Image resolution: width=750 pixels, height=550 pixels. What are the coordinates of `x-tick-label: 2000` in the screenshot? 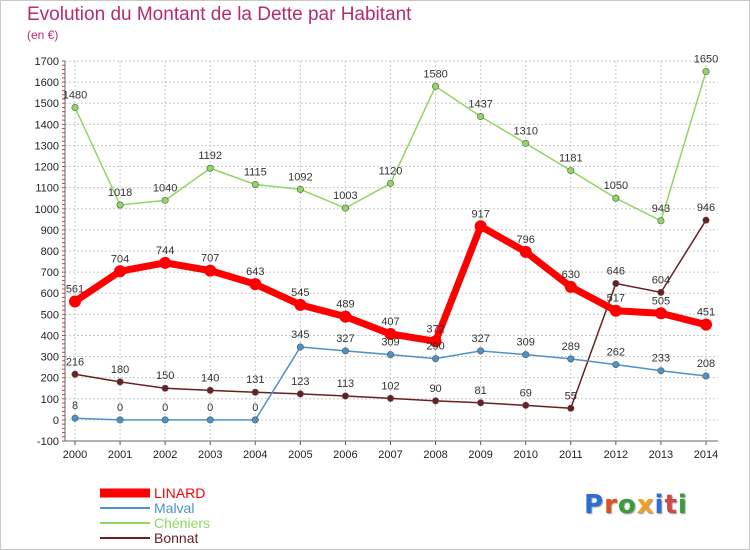 It's located at (75, 455).